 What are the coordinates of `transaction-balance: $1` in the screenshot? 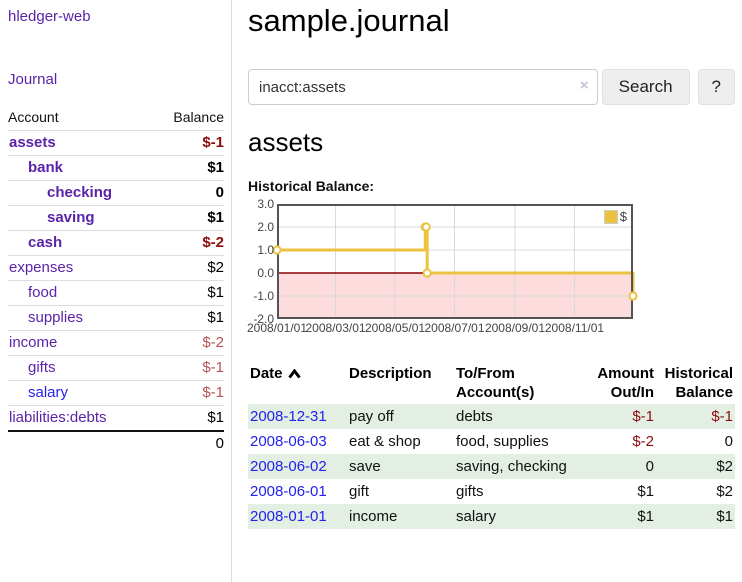 It's located at (724, 516).